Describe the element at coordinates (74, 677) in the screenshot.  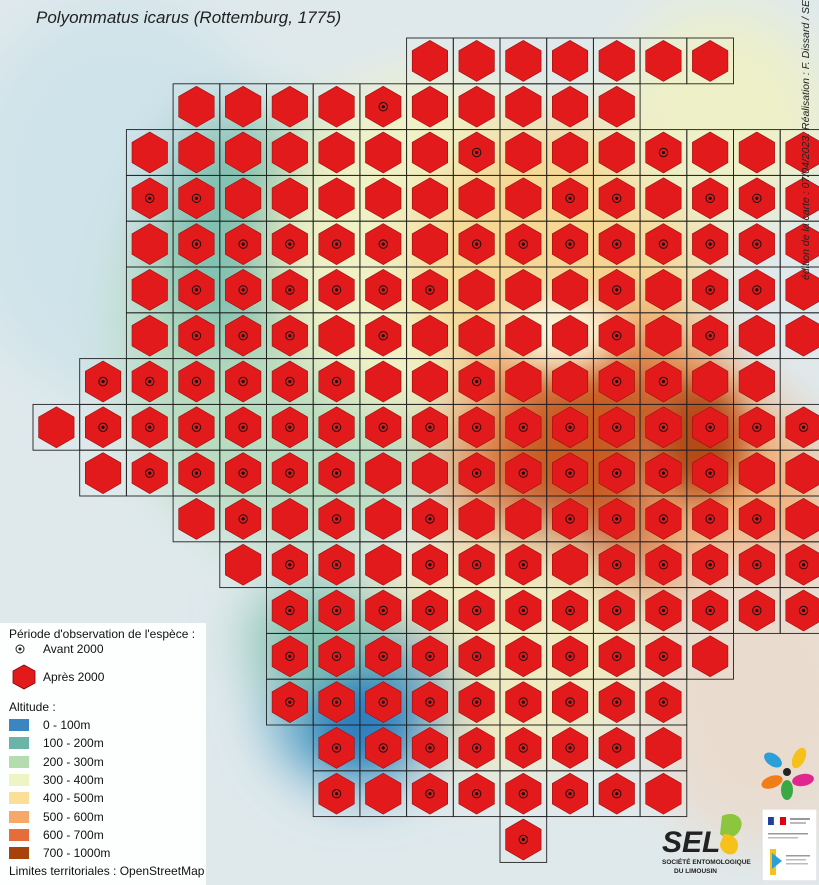
I see `legend-after-label: Après 2000` at that location.